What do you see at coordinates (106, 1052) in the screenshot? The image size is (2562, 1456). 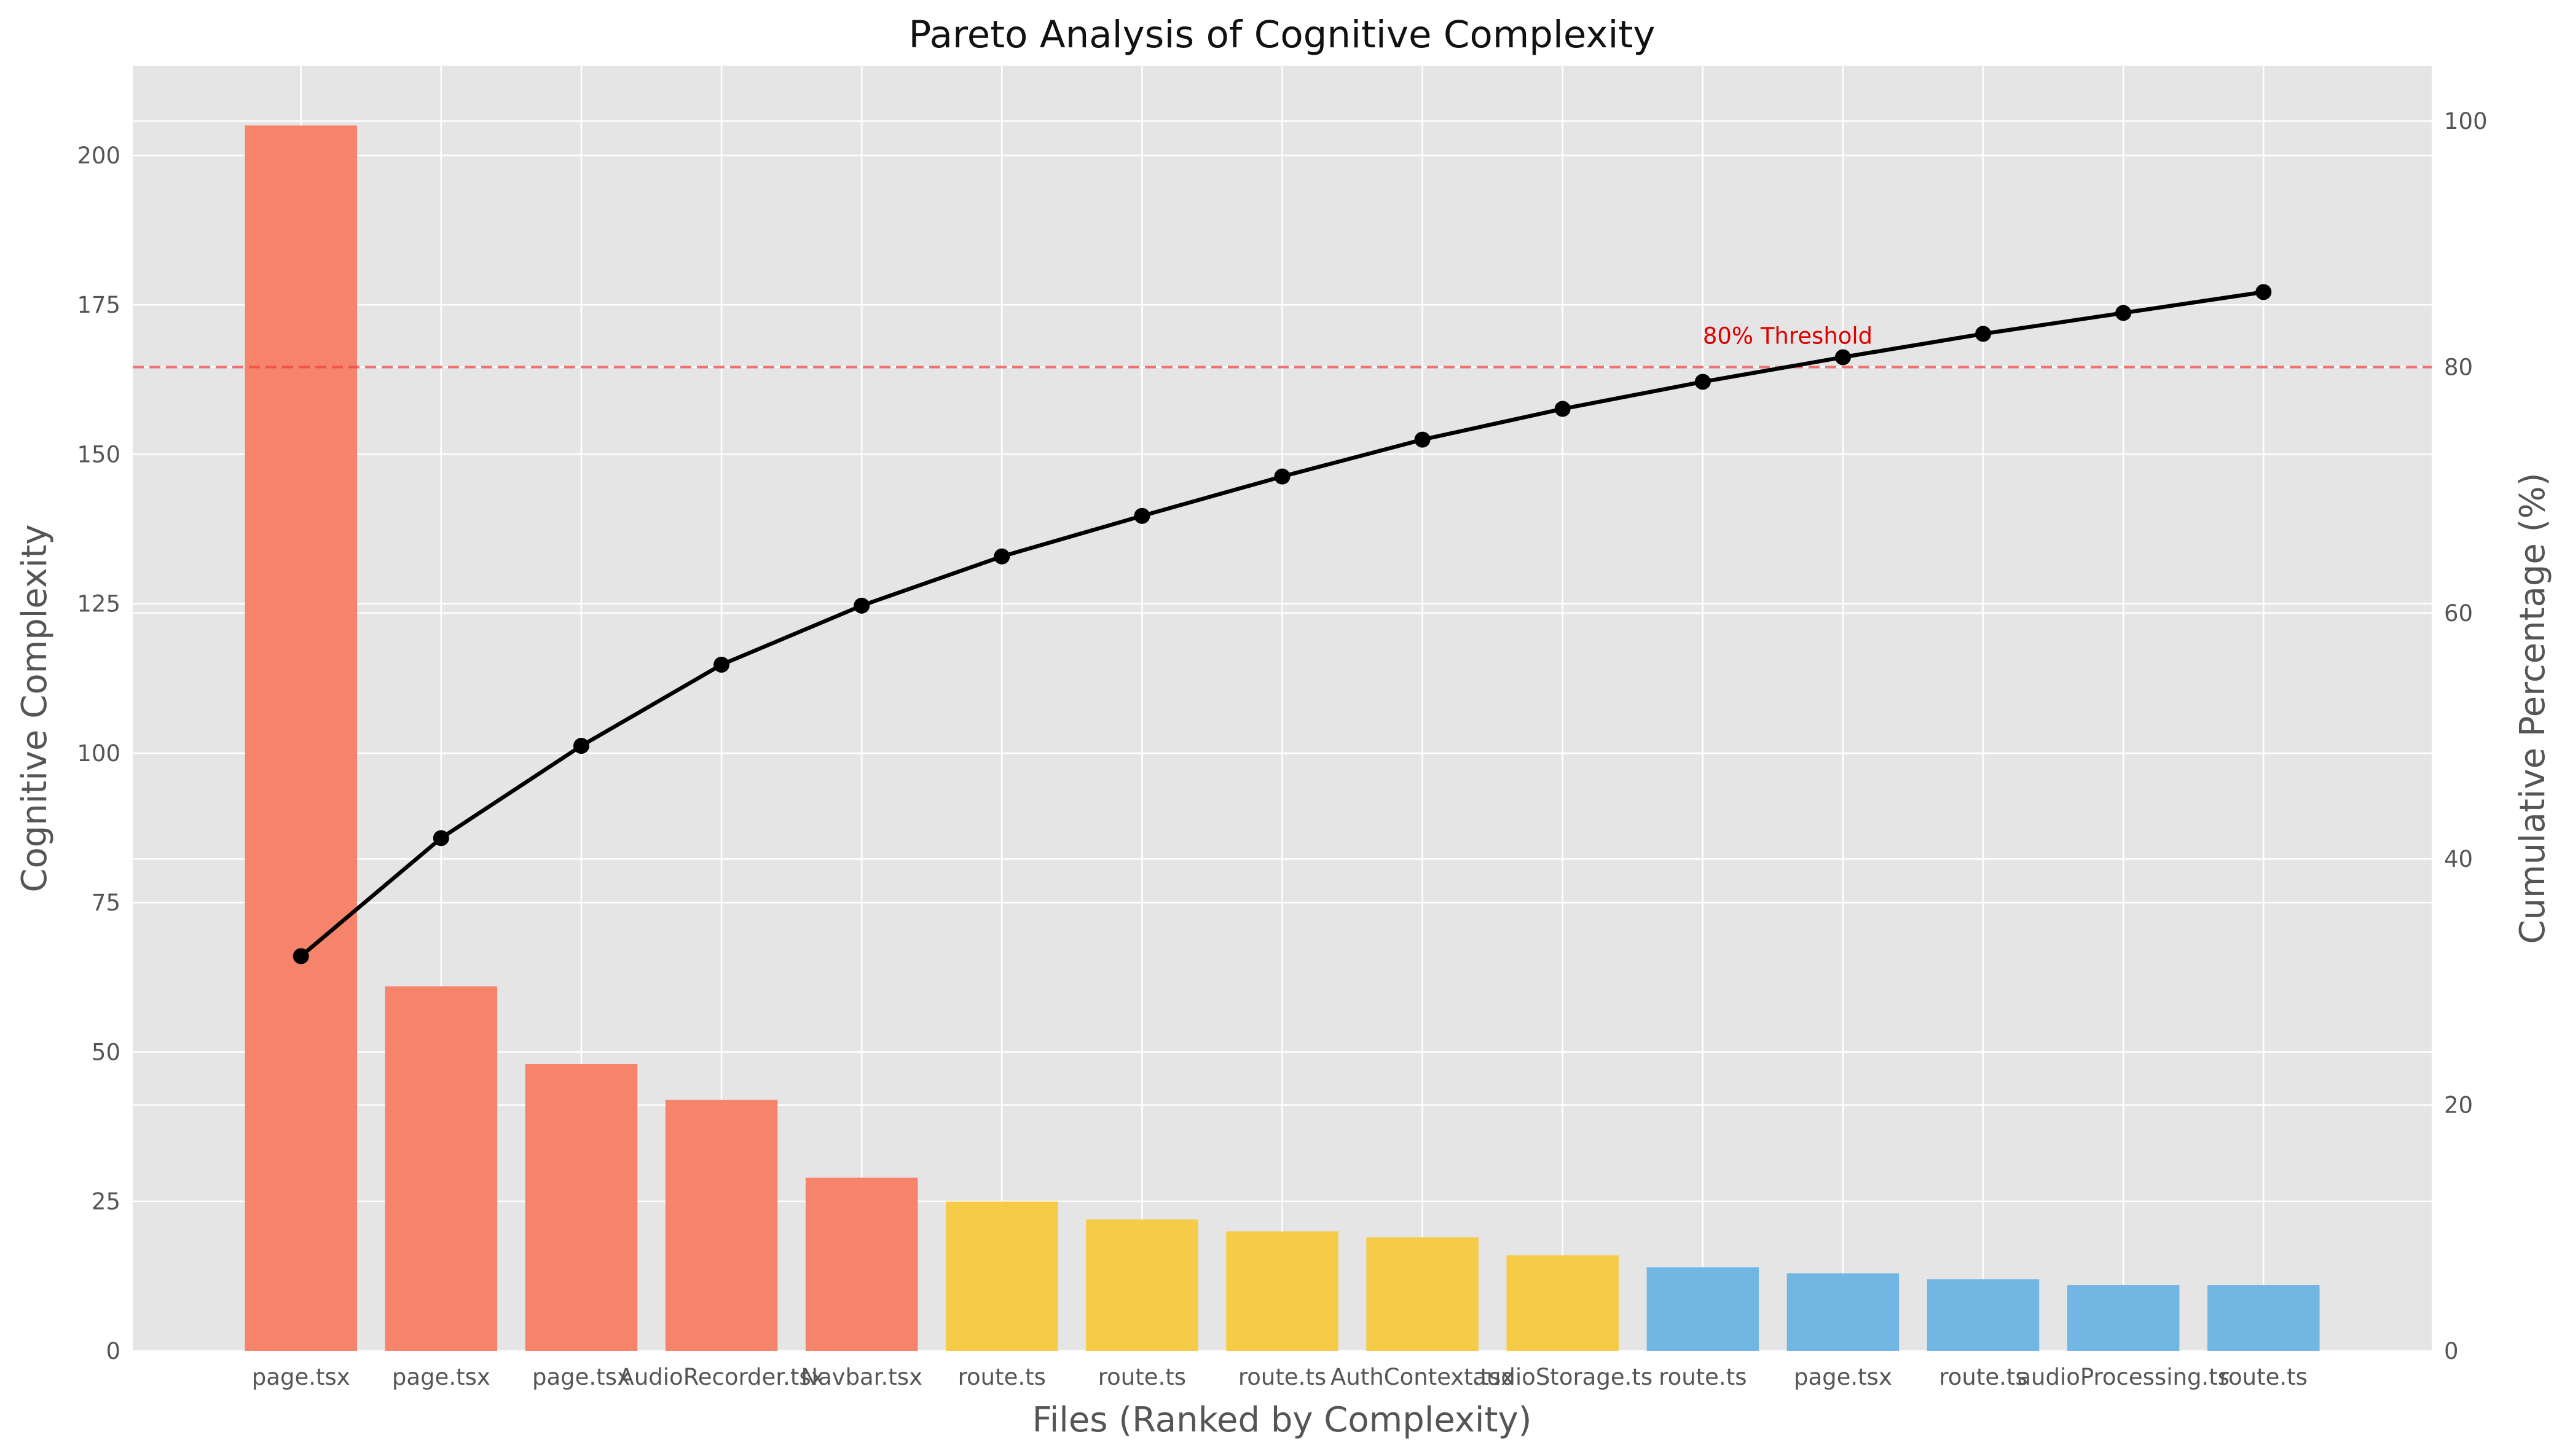 I see `y-tick-label: 50` at bounding box center [106, 1052].